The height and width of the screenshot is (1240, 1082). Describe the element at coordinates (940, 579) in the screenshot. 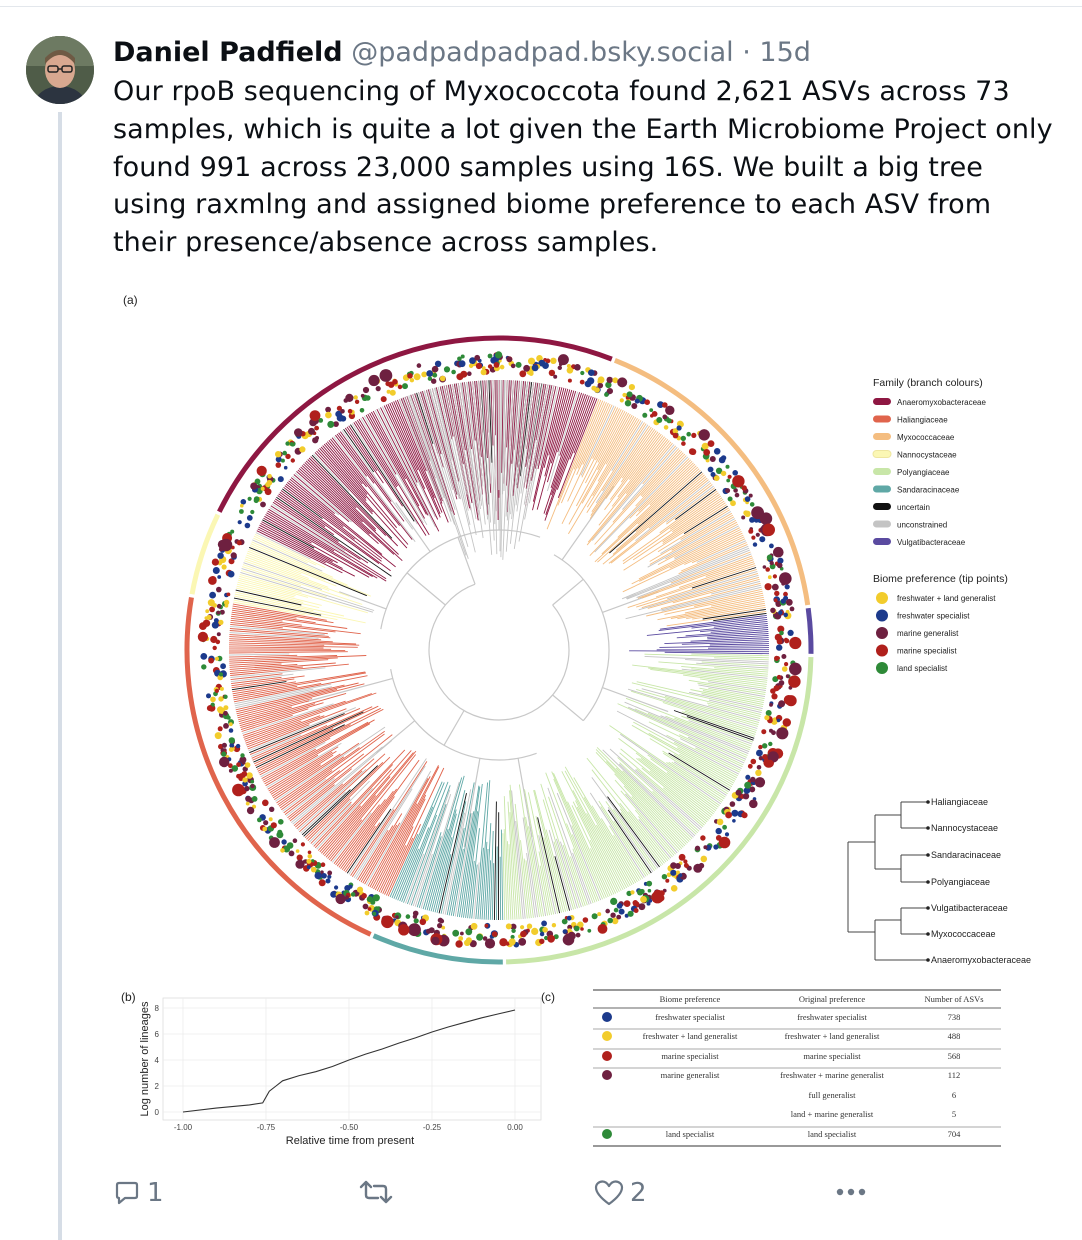

I see `biome-legend-title: Biome preference (tip points)` at that location.